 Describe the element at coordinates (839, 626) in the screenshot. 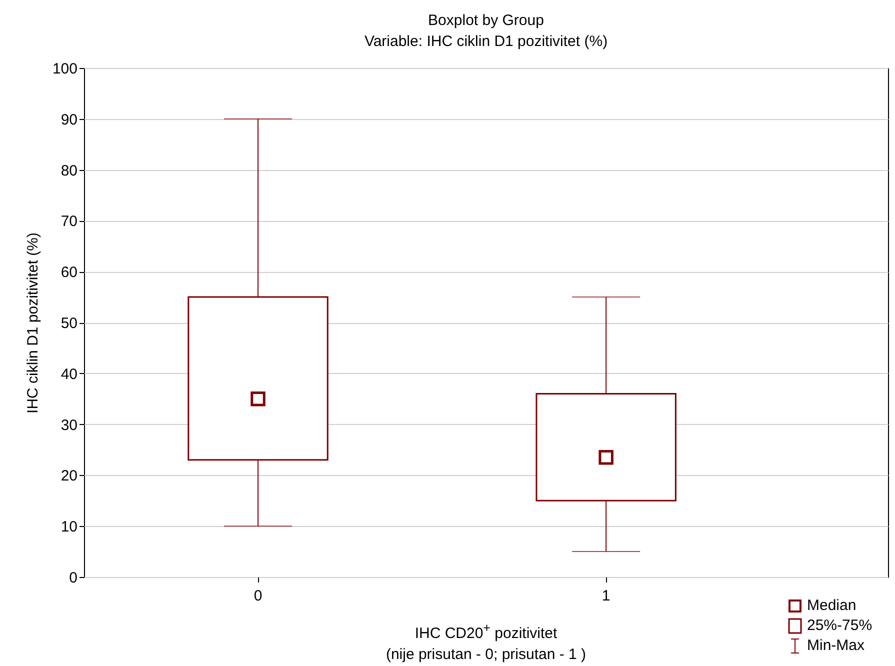

I see `text: 25%-75%` at that location.